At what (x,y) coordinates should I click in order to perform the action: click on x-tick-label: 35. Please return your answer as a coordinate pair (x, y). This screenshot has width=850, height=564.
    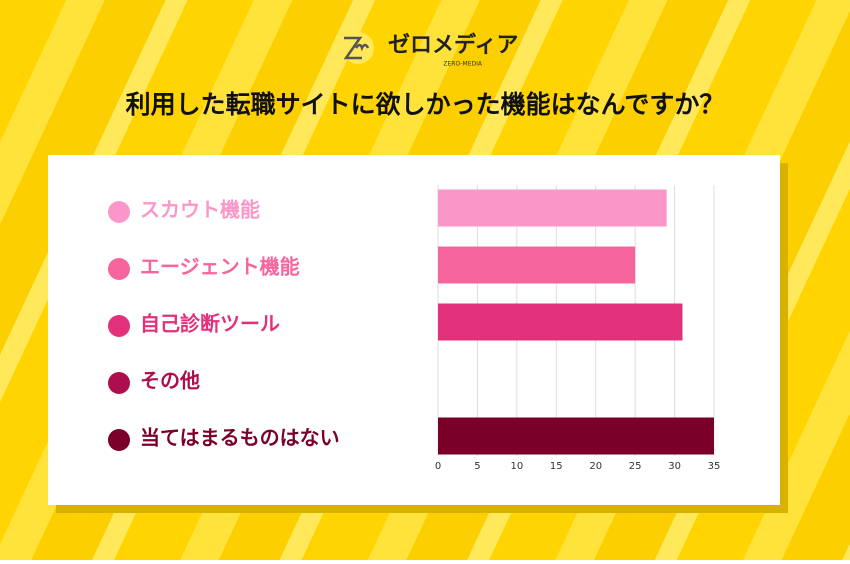
    Looking at the image, I should click on (714, 466).